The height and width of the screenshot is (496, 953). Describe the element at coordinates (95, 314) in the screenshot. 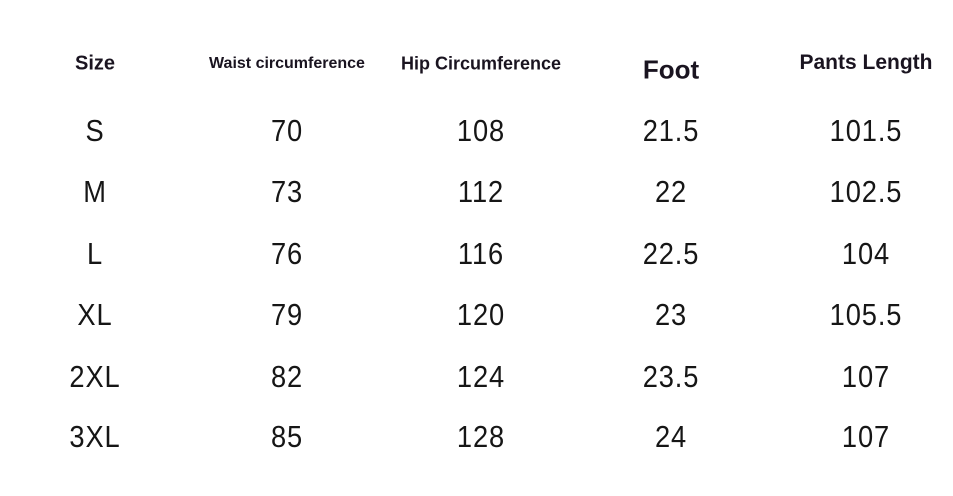

I see `table-cell: XL` at that location.